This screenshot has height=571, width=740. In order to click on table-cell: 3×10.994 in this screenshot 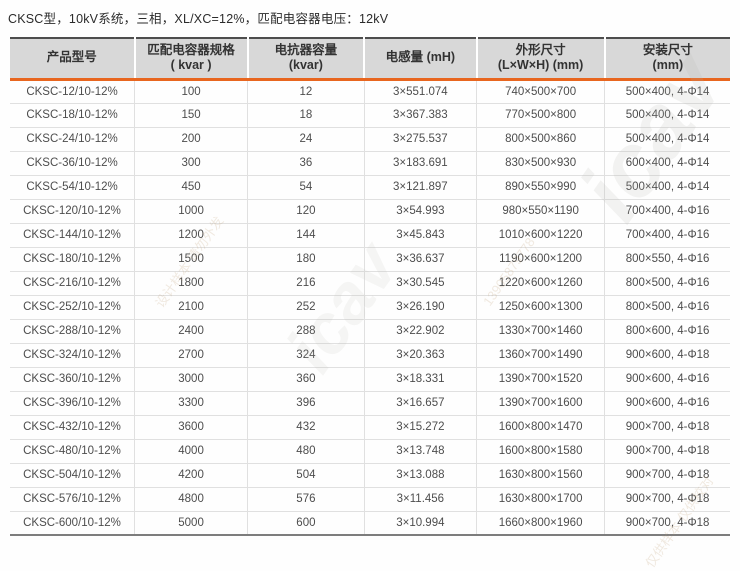, I will do `click(420, 523)`.